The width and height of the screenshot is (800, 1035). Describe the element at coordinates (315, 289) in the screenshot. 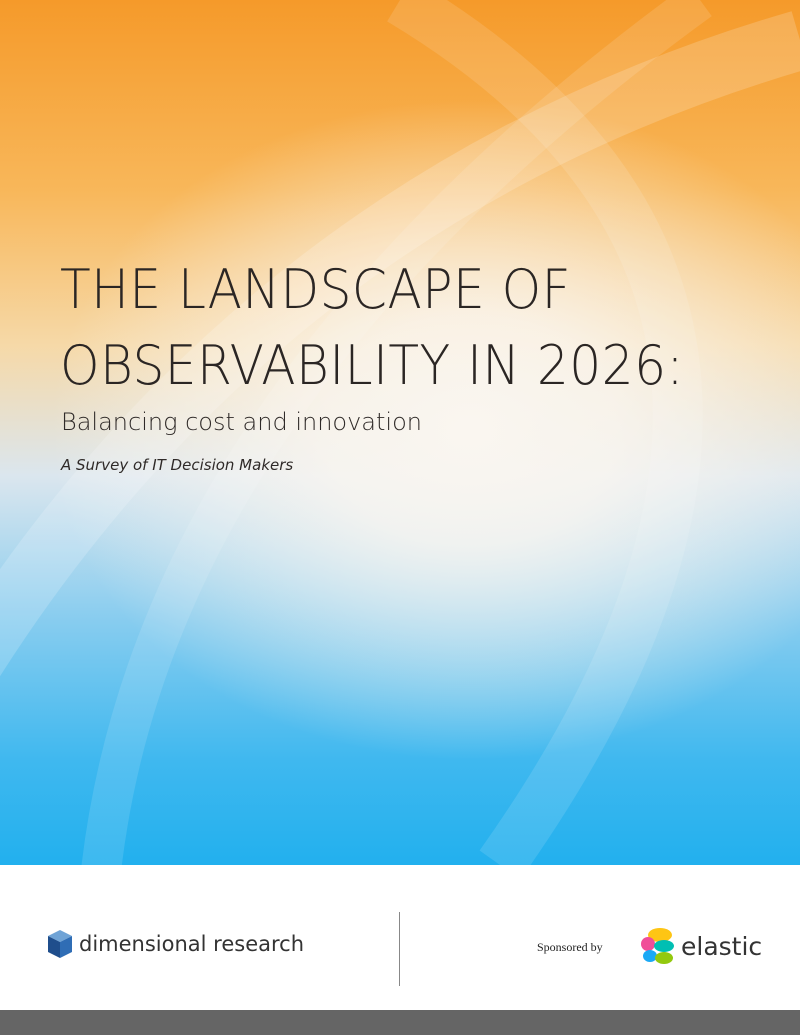

I see `title-line: THE LANDSCAPE OF` at that location.